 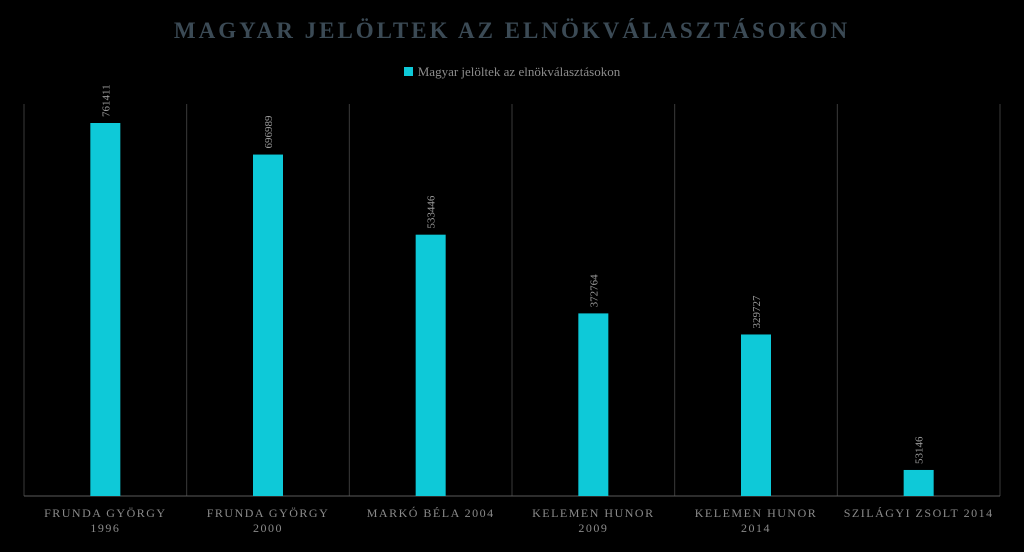 What do you see at coordinates (920, 450) in the screenshot?
I see `data-label: 53146` at bounding box center [920, 450].